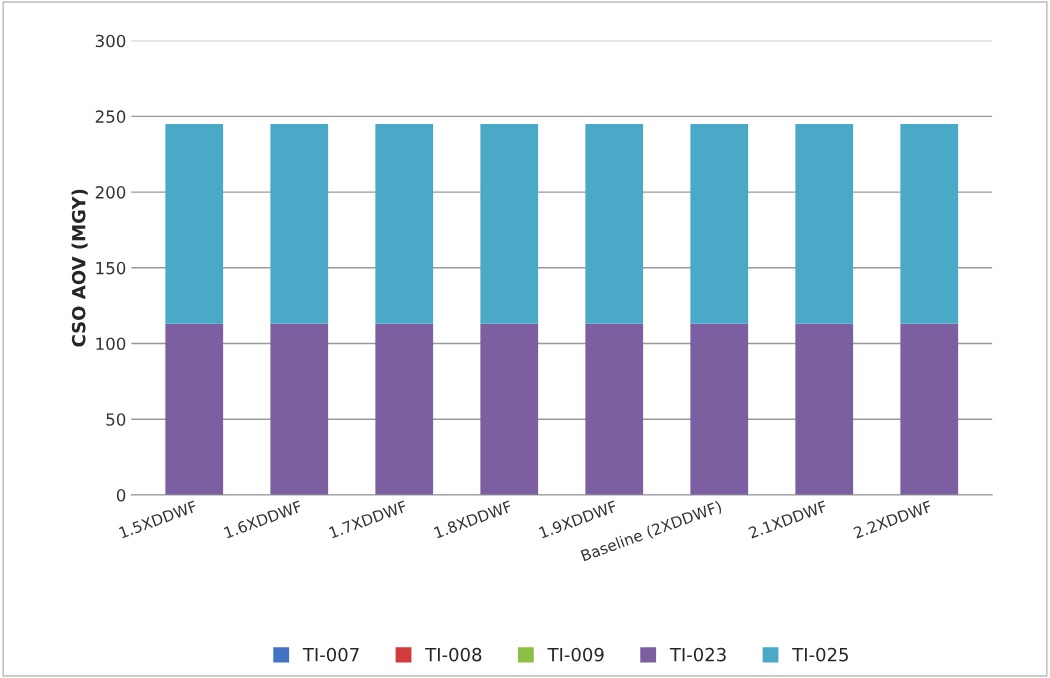 This screenshot has width=1050, height=678. I want to click on legend-label: TI-025, so click(820, 654).